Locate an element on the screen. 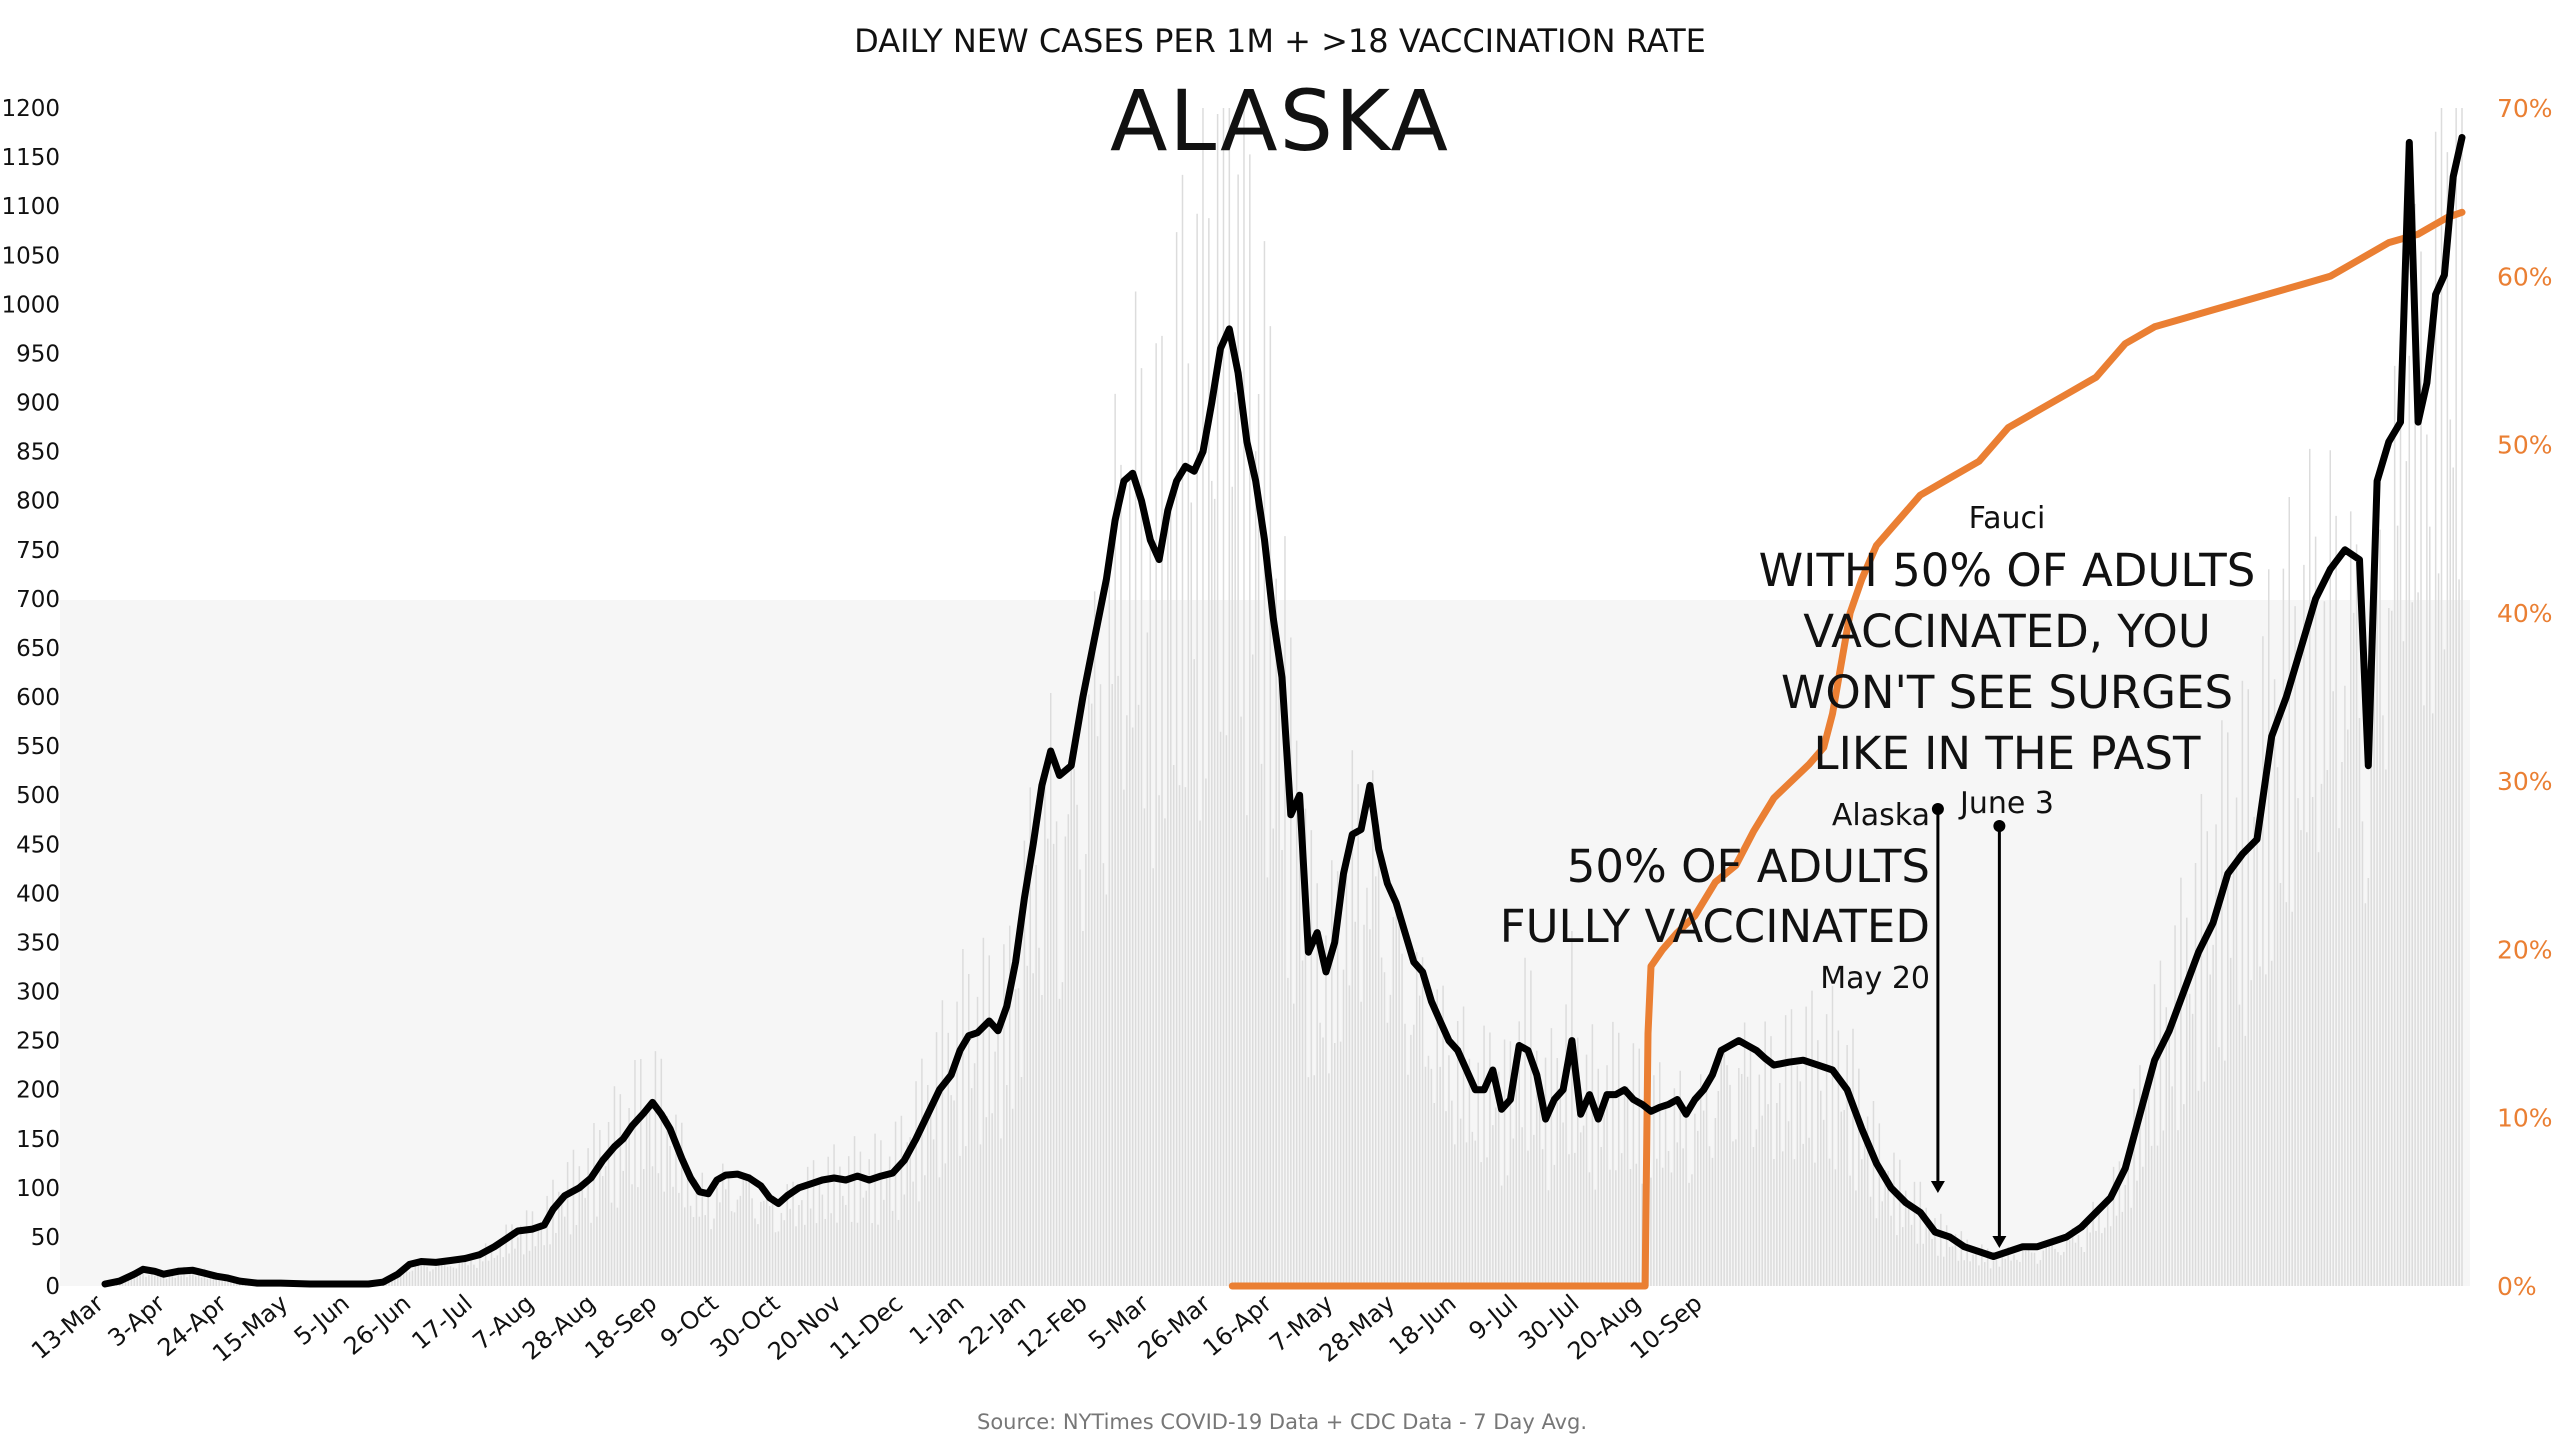 This screenshot has height=1444, width=2560. y-left-tick-100: 100 is located at coordinates (38, 1189).